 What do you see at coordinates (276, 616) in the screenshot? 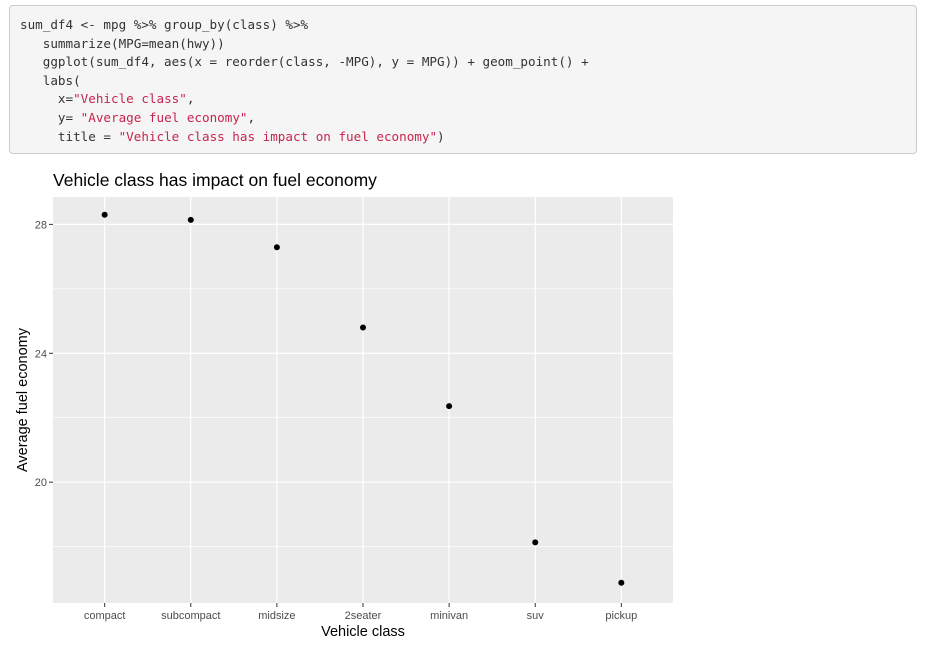
I see `x-tick-label: midsize` at bounding box center [276, 616].